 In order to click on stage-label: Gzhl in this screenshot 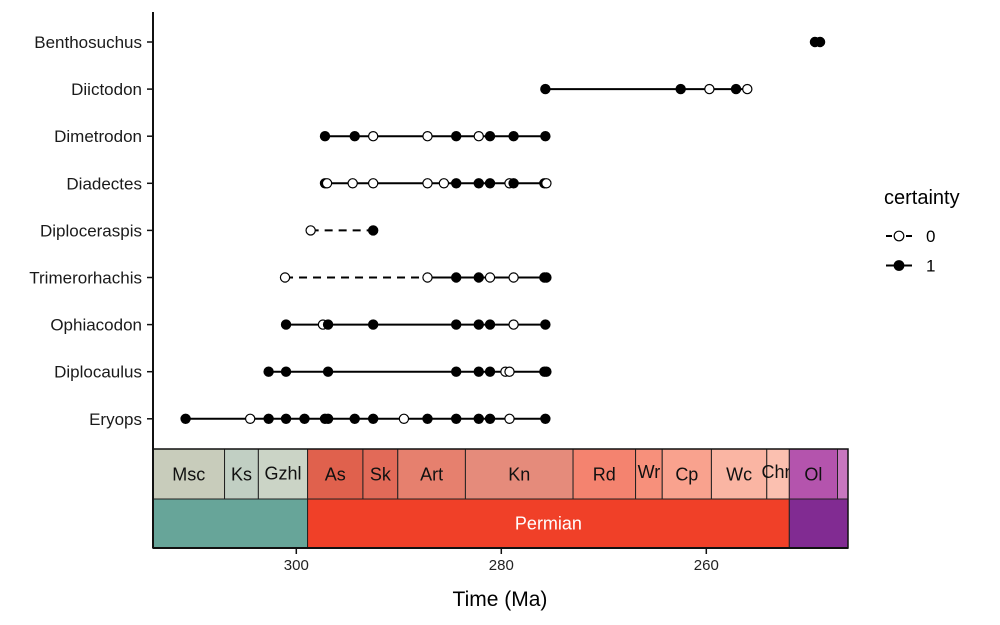, I will do `click(282, 473)`.